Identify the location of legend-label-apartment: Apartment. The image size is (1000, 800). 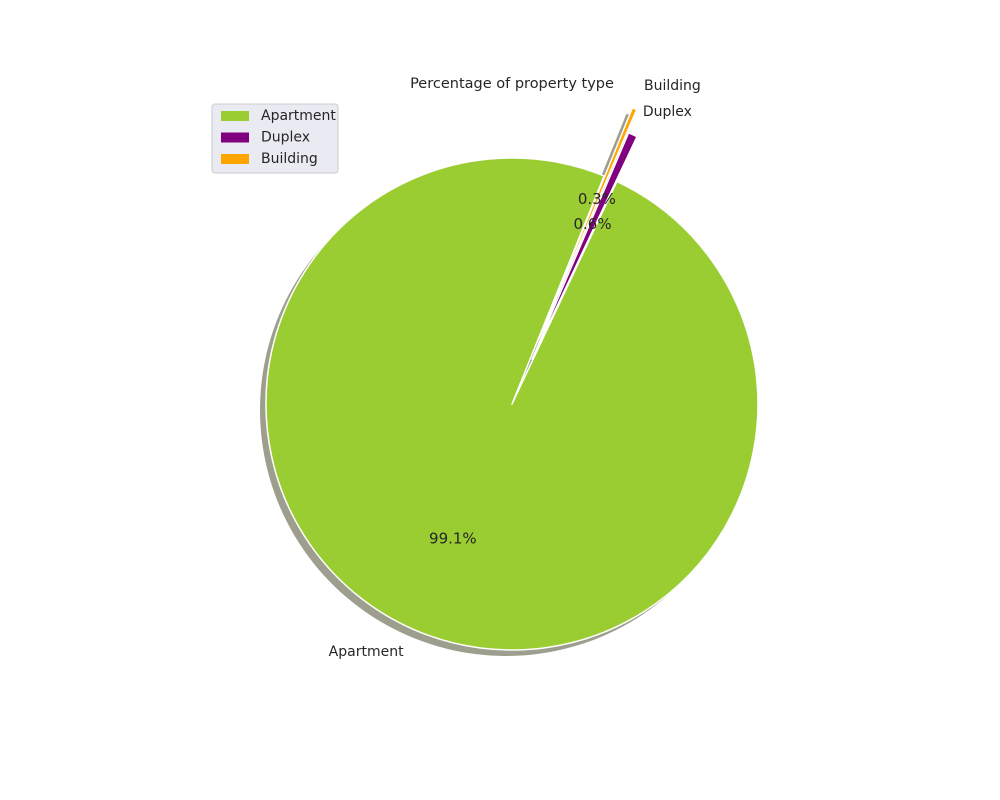
(298, 116).